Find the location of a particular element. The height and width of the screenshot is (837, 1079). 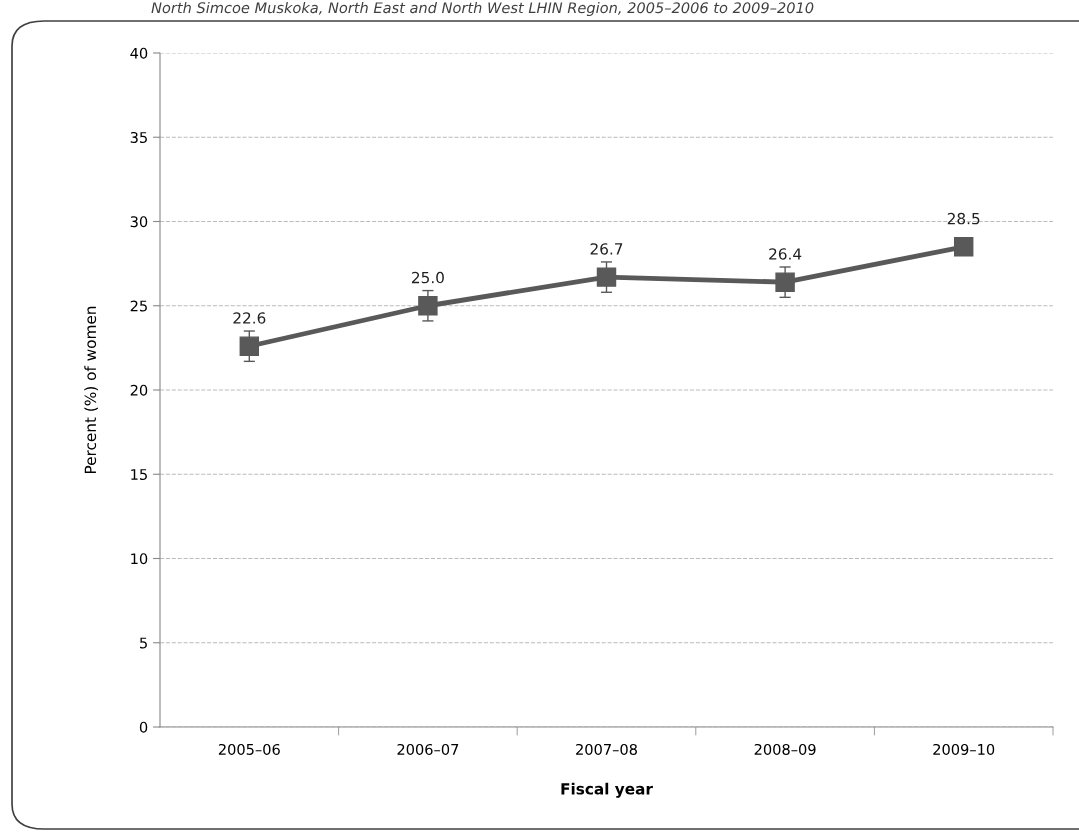

y-tick-label: 5 is located at coordinates (143, 643).